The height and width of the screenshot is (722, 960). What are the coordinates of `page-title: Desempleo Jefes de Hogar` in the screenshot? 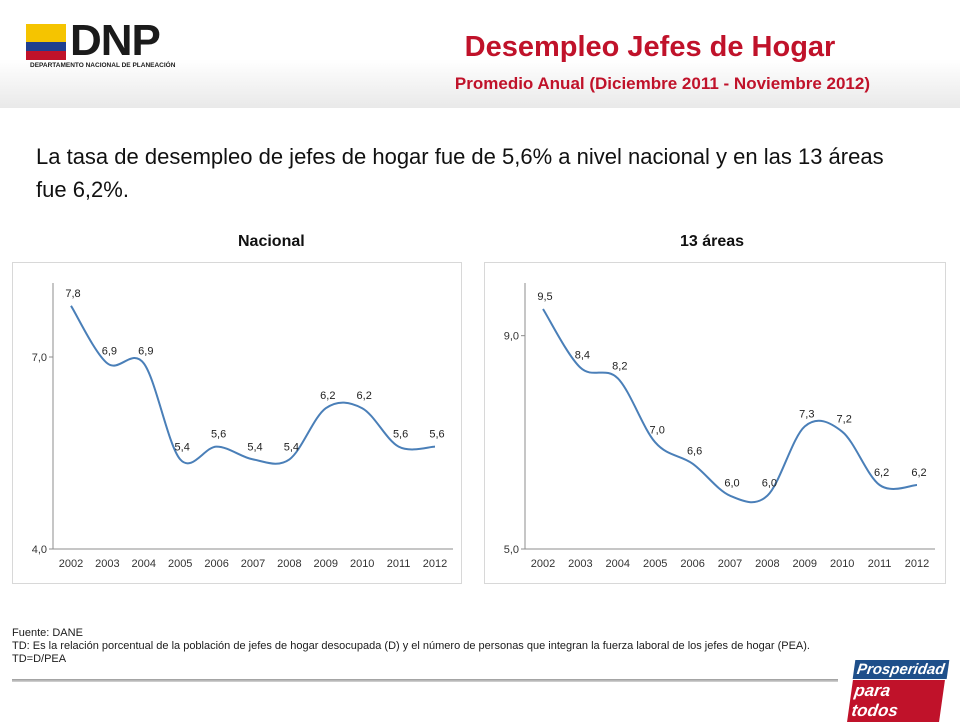 It's located at (650, 47).